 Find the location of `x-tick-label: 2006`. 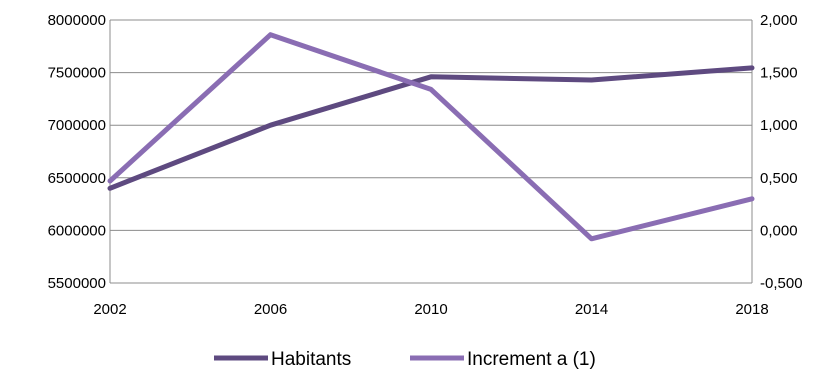

x-tick-label: 2006 is located at coordinates (270, 309).